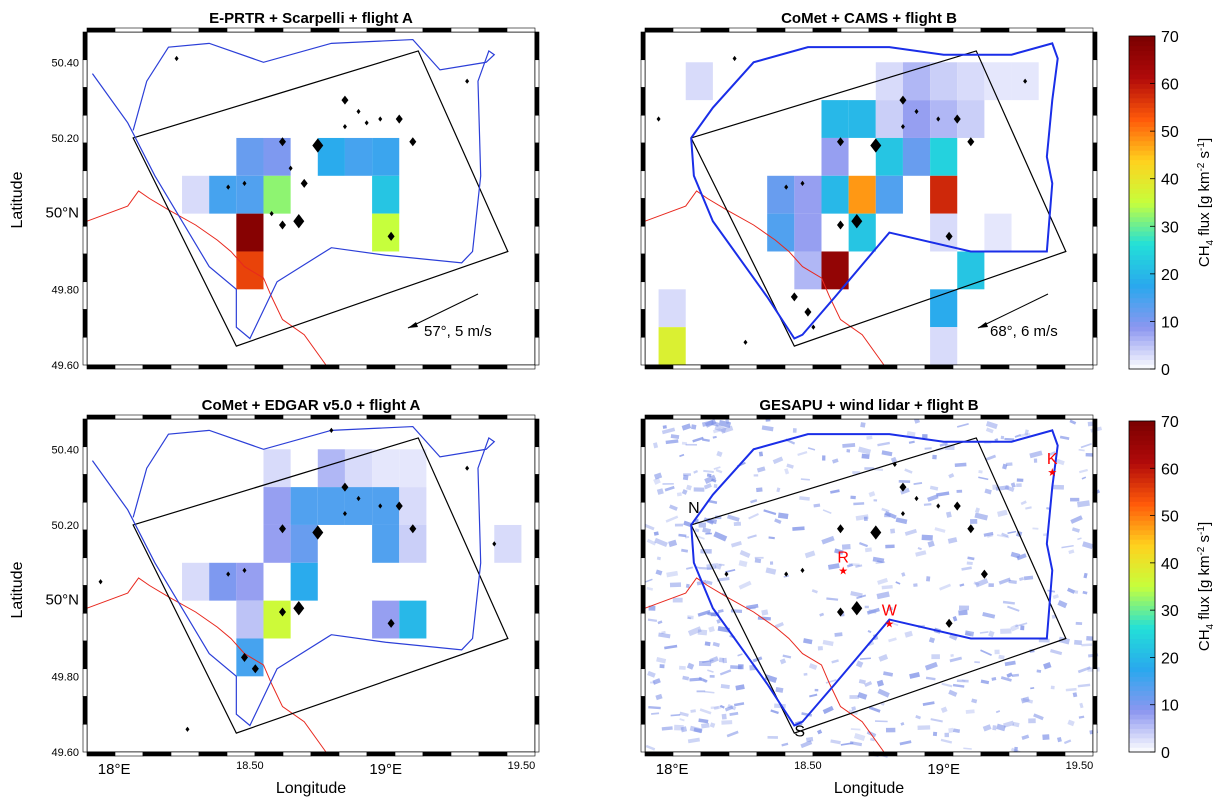  What do you see at coordinates (65, 139) in the screenshot?
I see `y-tick-label: 50.20` at bounding box center [65, 139].